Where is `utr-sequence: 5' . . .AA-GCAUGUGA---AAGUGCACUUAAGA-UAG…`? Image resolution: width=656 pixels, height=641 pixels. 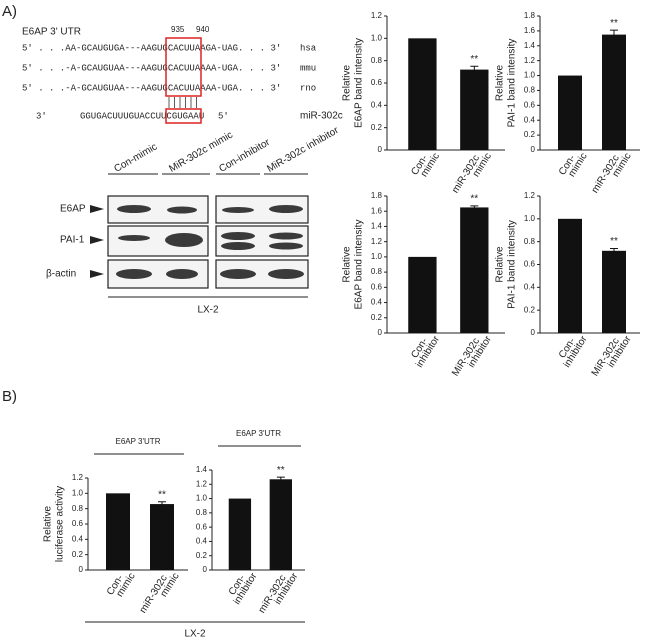
utr-sequence: 5' . . .AA-GCAUGUGA---AAGUGCACUUAAGA-UAG… is located at coordinates (151, 48).